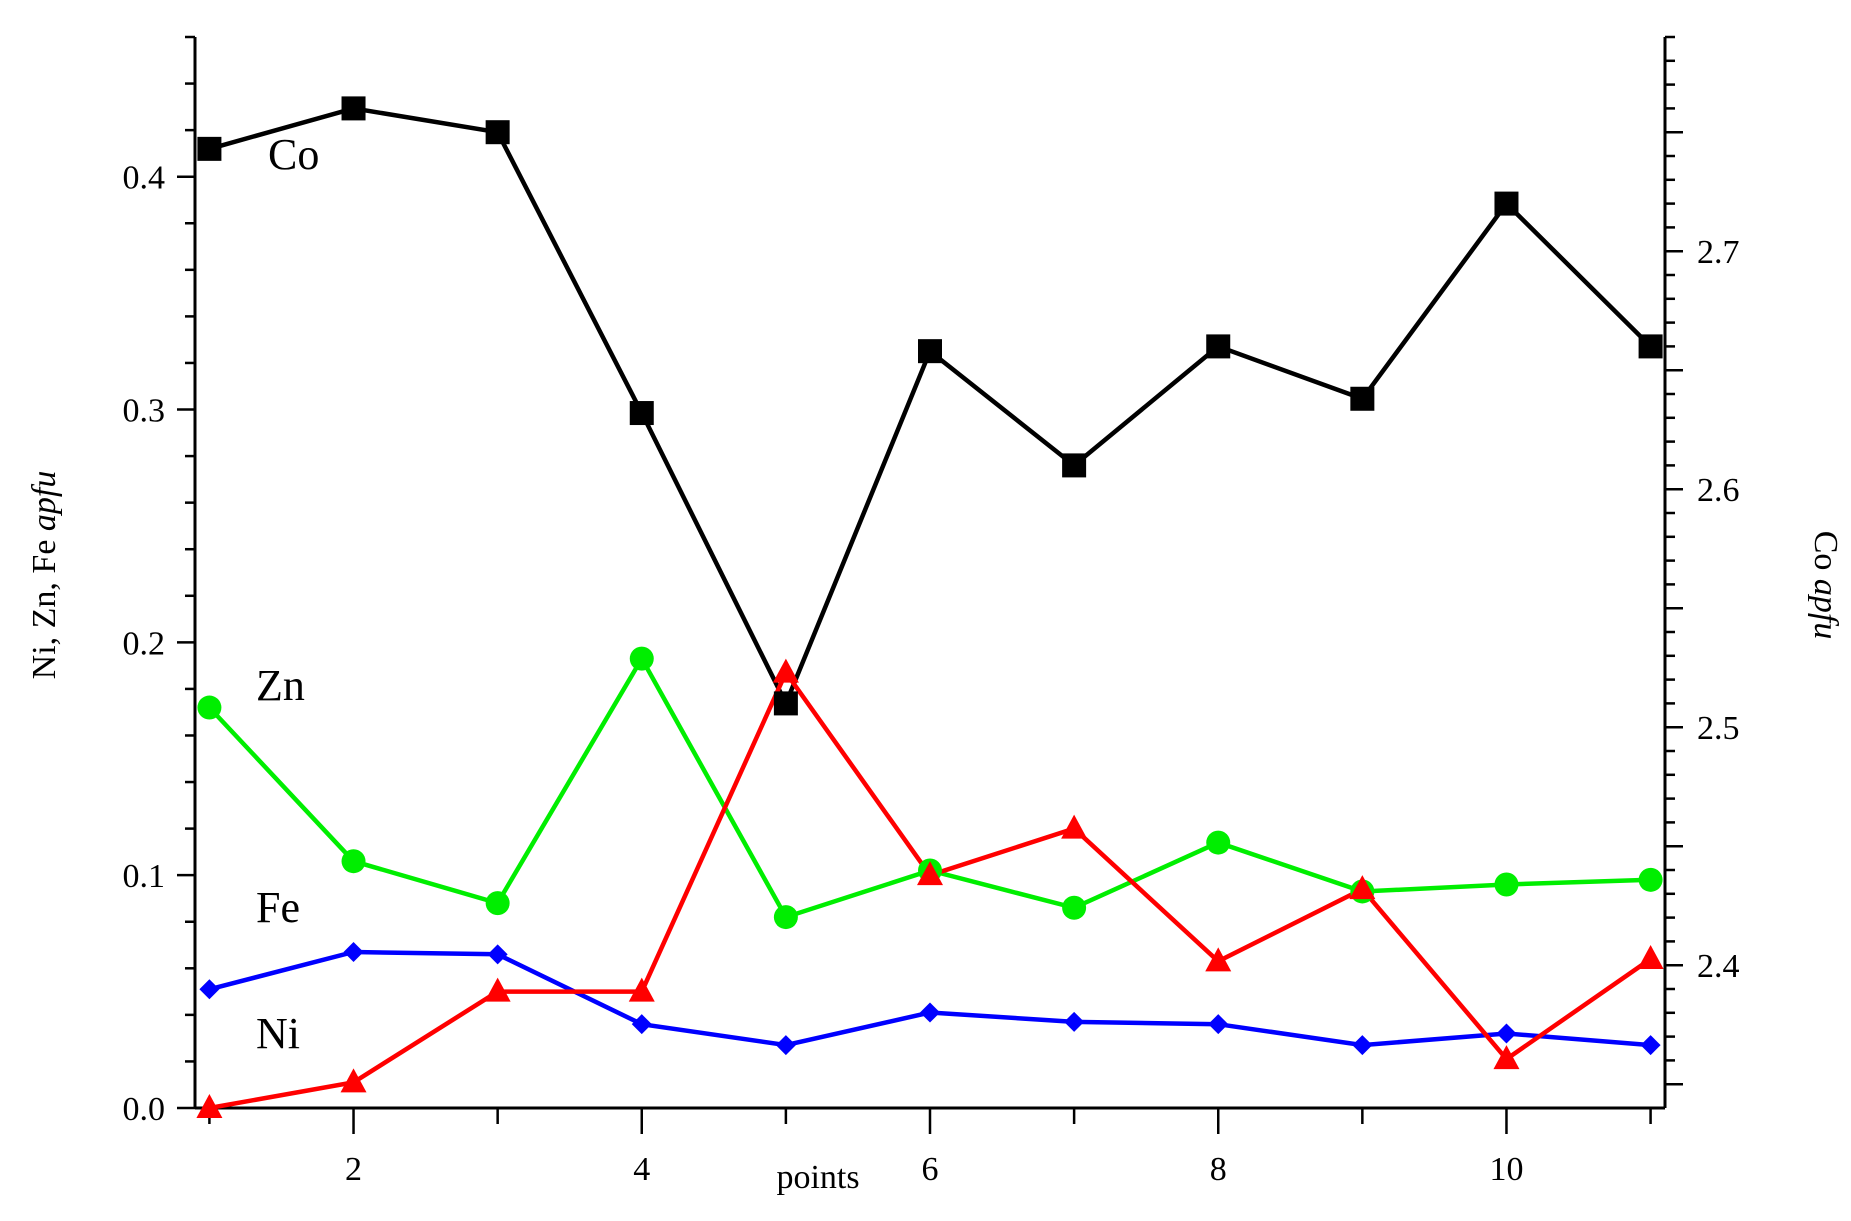 Image resolution: width=1851 pixels, height=1221 pixels. Describe the element at coordinates (144, 178) in the screenshot. I see `y-left-tick-label: 0.4` at that location.